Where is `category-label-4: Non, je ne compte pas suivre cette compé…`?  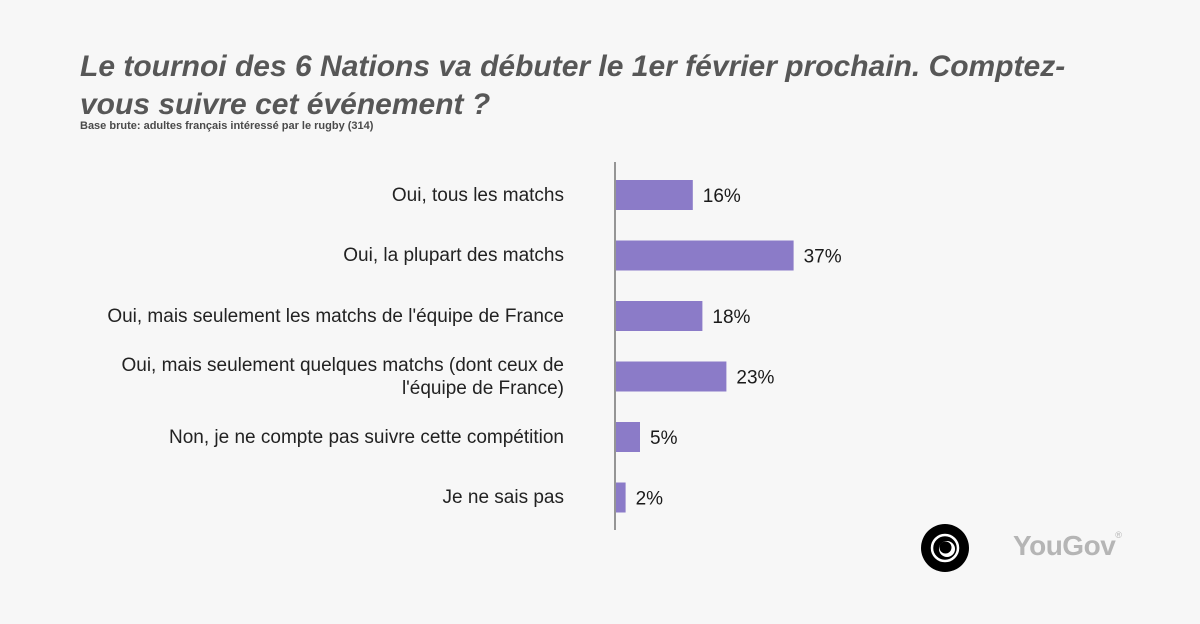
category-label-4: Non, je ne compte pas suivre cette compé… is located at coordinates (304, 437).